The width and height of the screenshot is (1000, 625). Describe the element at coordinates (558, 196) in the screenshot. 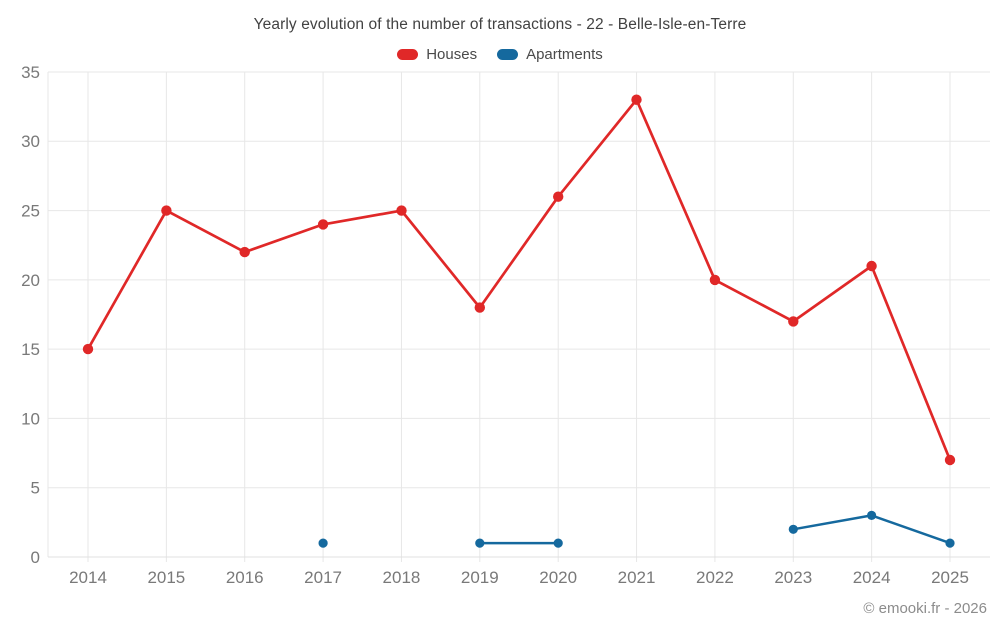

I see `data-point-houses-2020` at that location.